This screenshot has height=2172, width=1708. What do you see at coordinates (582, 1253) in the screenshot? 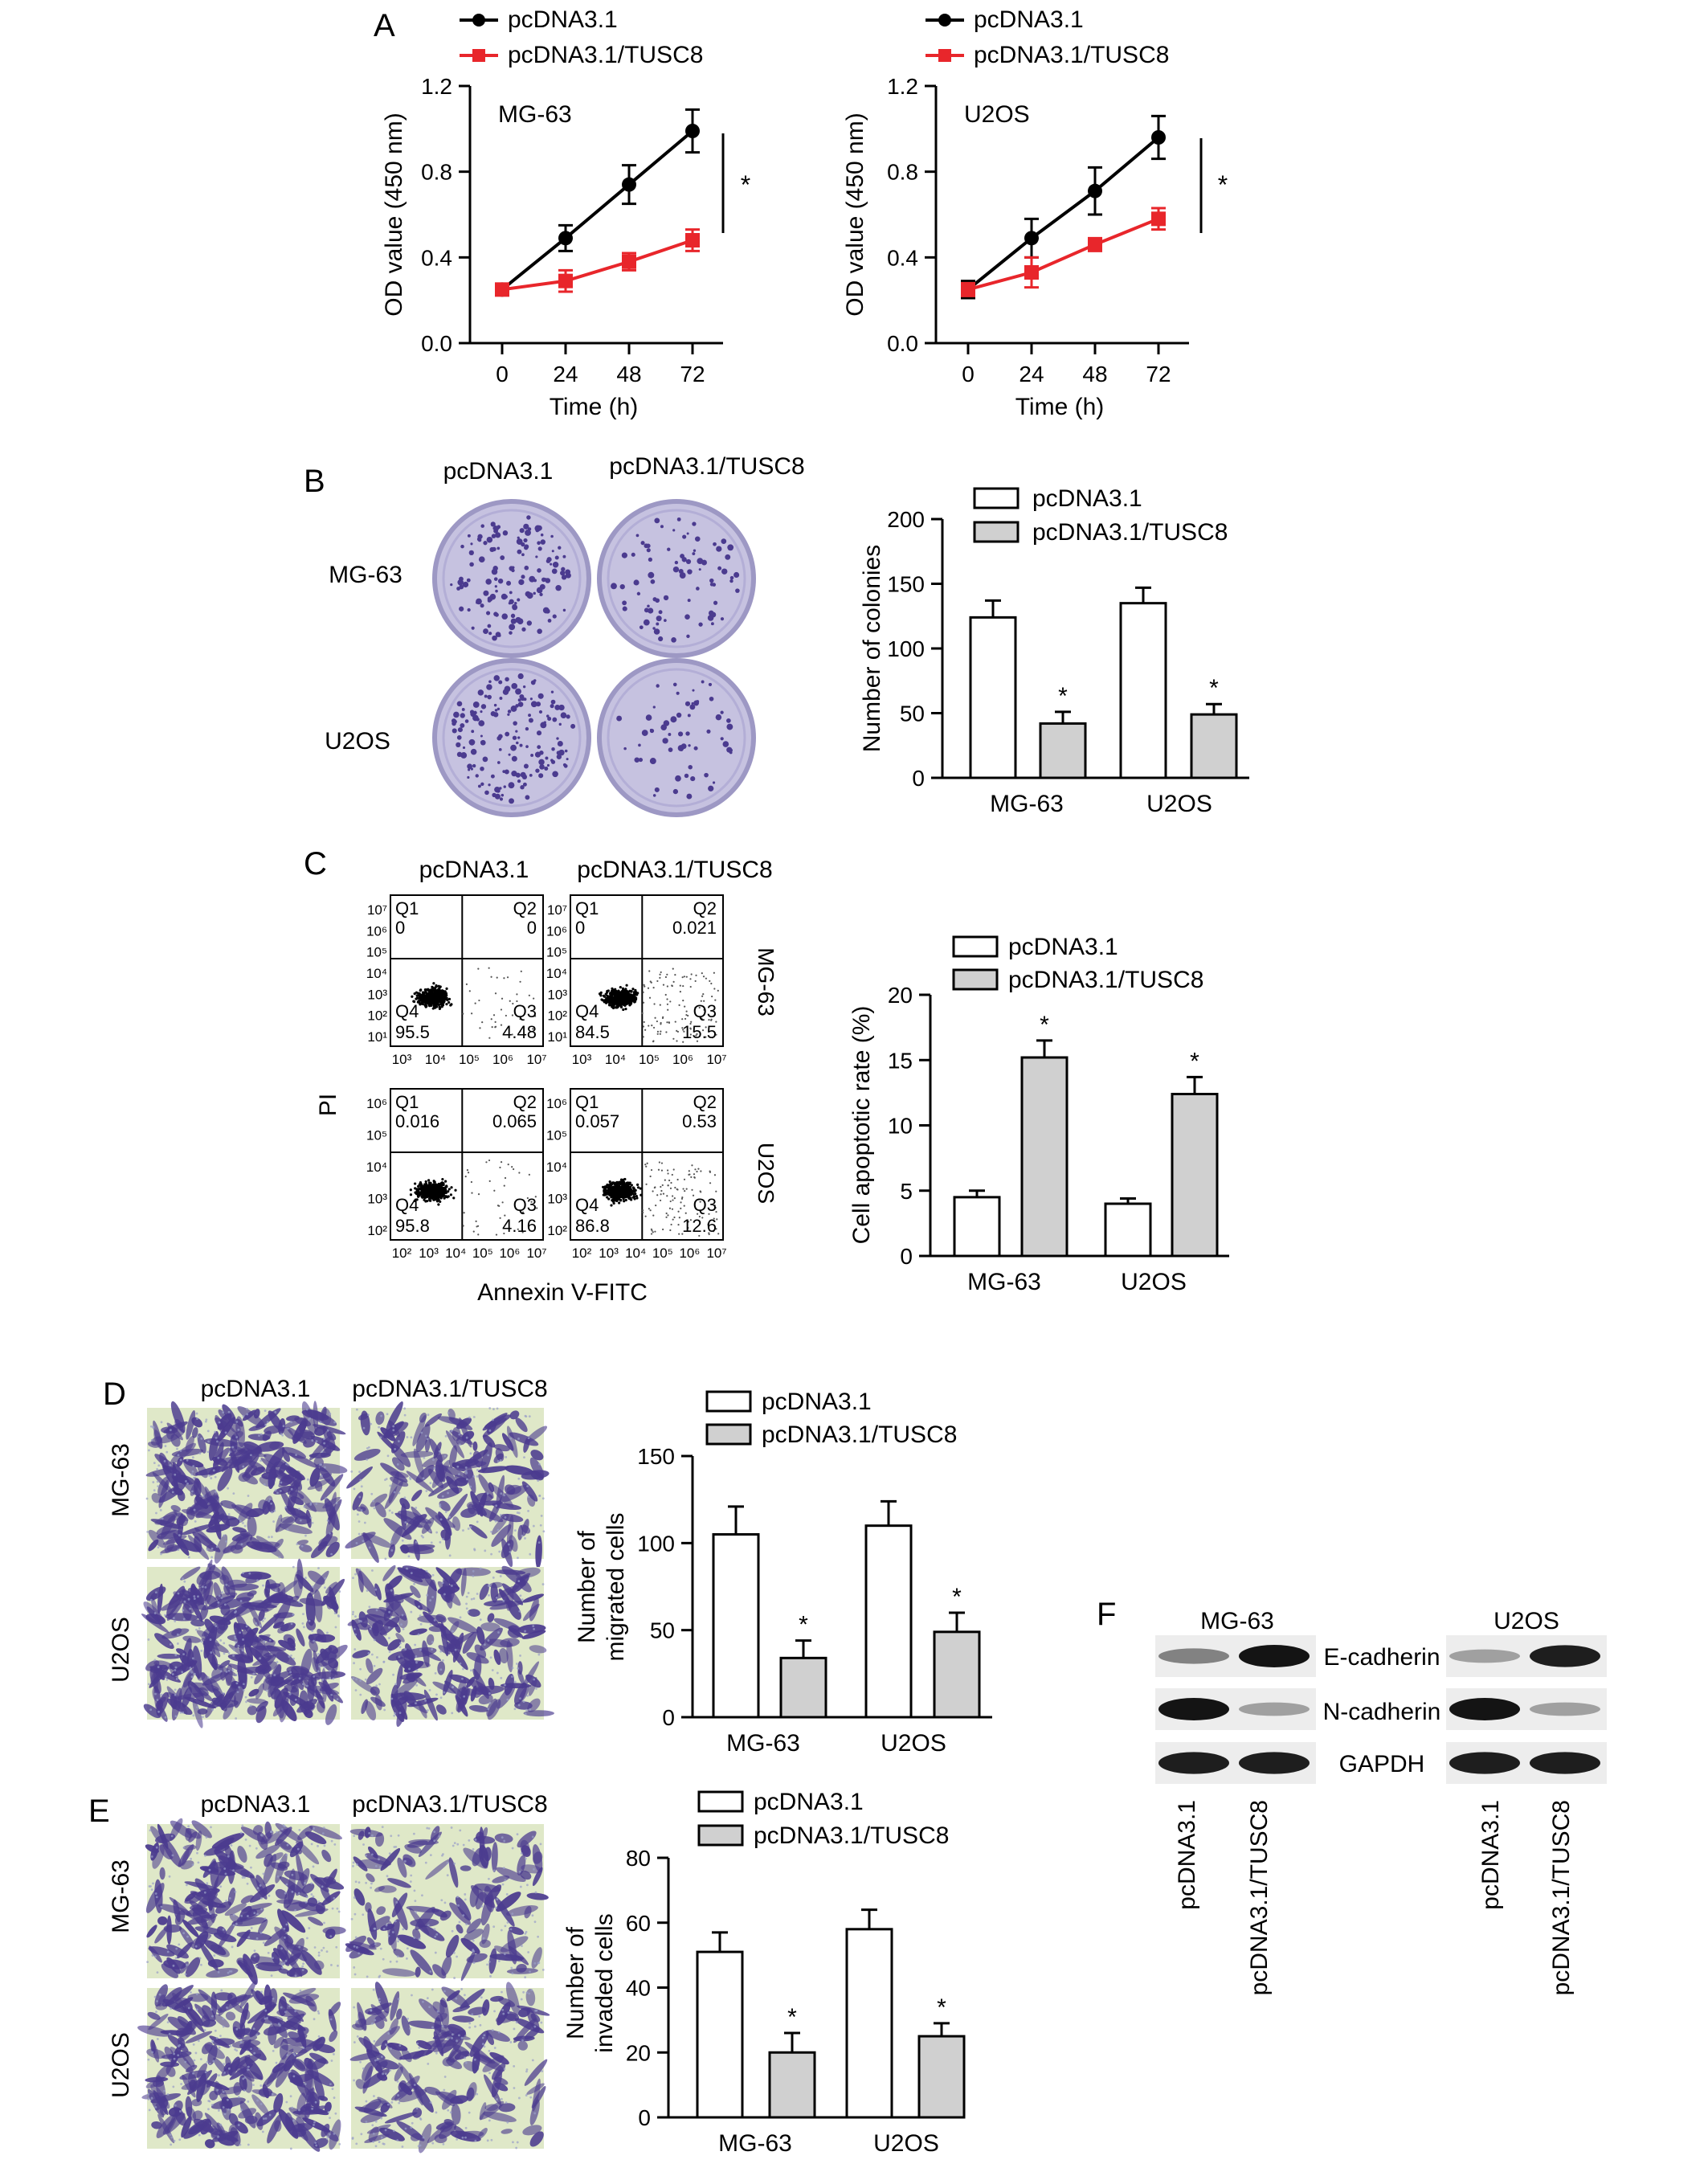
I see `flow-x-tick-label: 10²` at bounding box center [582, 1253].